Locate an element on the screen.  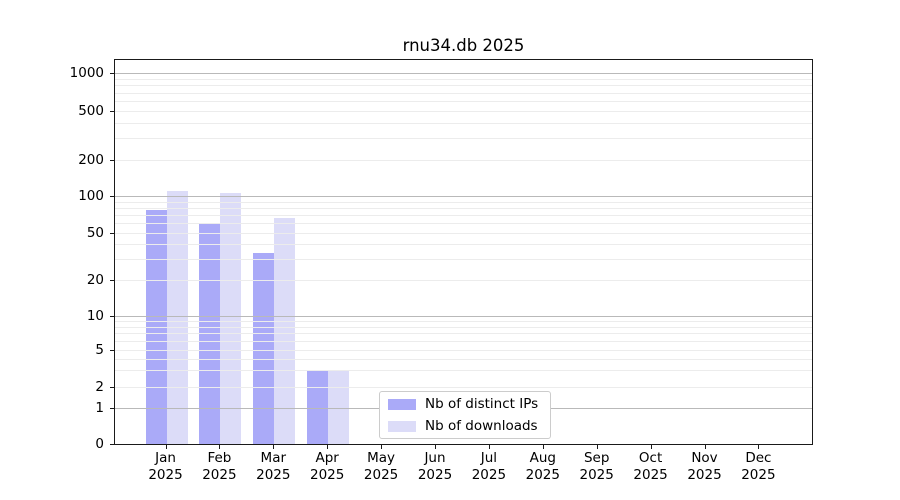
y-tick-label: 2 is located at coordinates (99, 386).